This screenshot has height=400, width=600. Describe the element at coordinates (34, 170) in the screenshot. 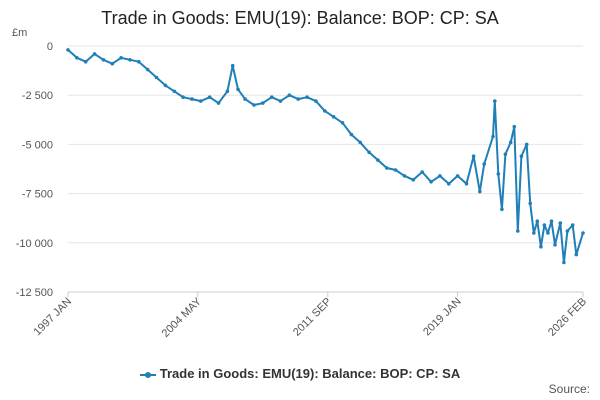

I see `y-axis-ticks: 0 -2 500 -5 000 -7 500 -10 000 -12 500` at that location.